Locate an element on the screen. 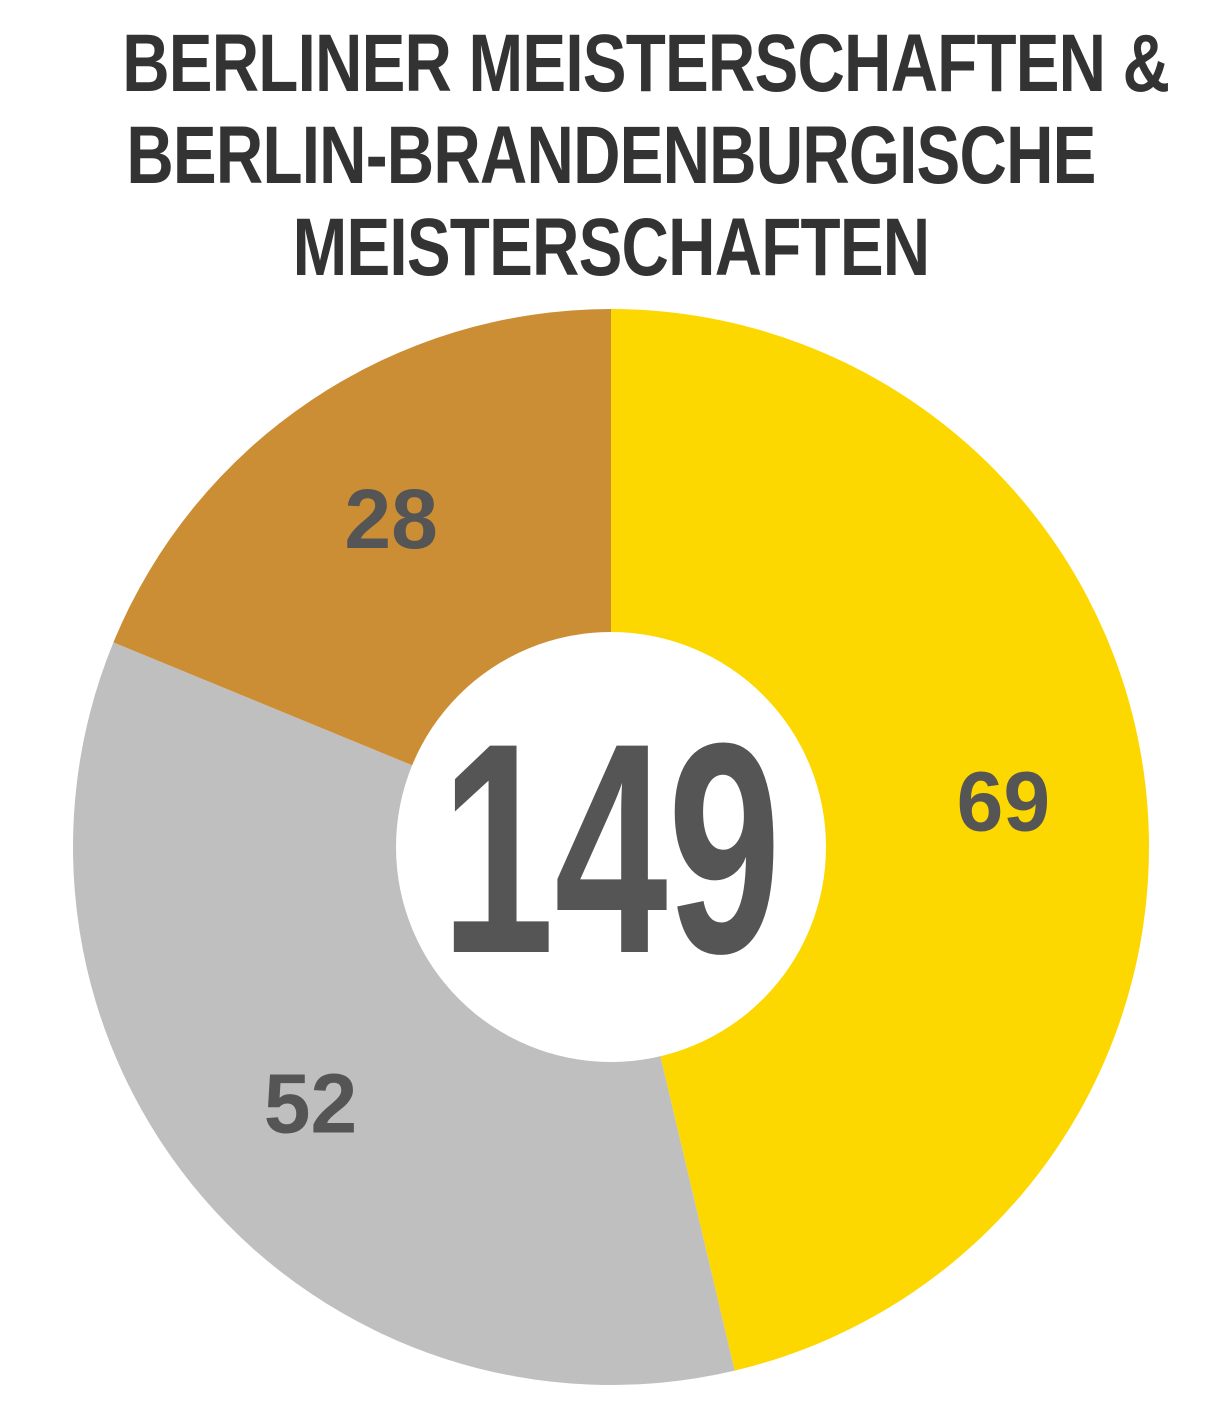 This screenshot has height=1422, width=1222. donut-hole is located at coordinates (611, 847).